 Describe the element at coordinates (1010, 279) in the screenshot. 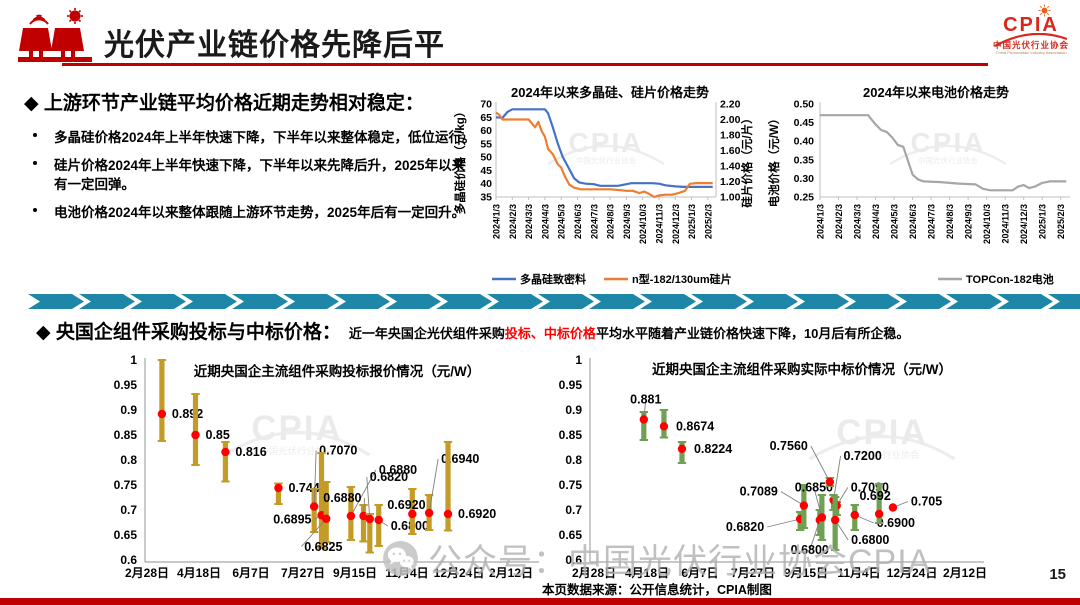

I see `legend-label: TOPCon-182电池` at that location.